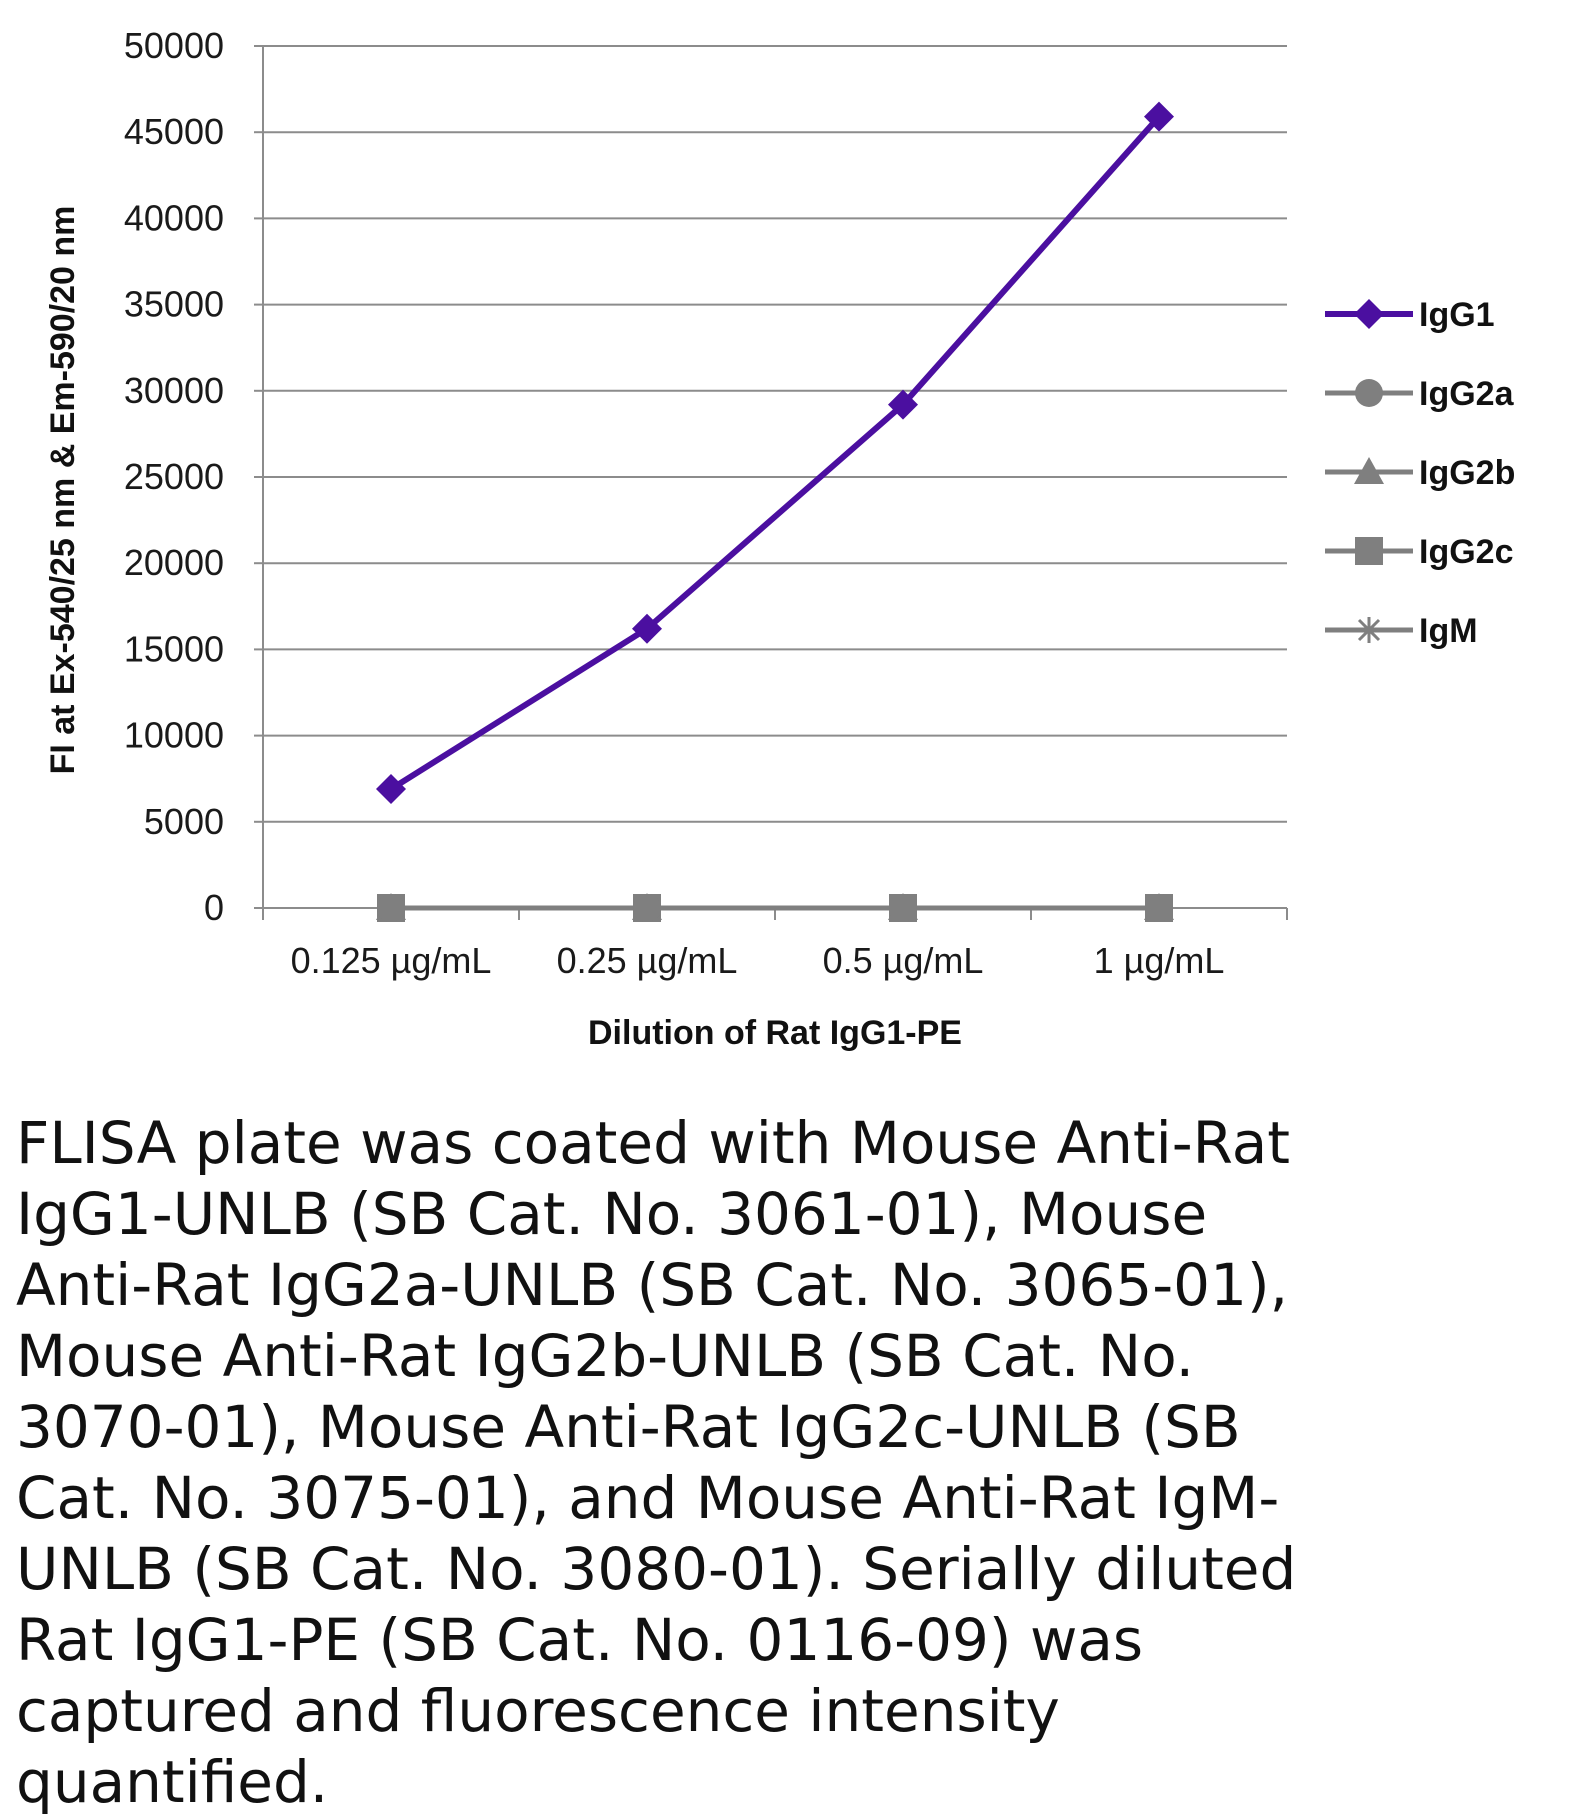  I want to click on y-axis-title: FI at Ex-540/25 nm & Em-590/20 nm, so click(63, 490).